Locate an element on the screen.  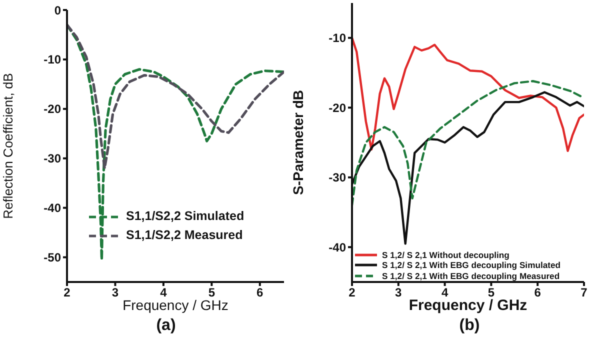
x-tick-label: 7 is located at coordinates (584, 293).